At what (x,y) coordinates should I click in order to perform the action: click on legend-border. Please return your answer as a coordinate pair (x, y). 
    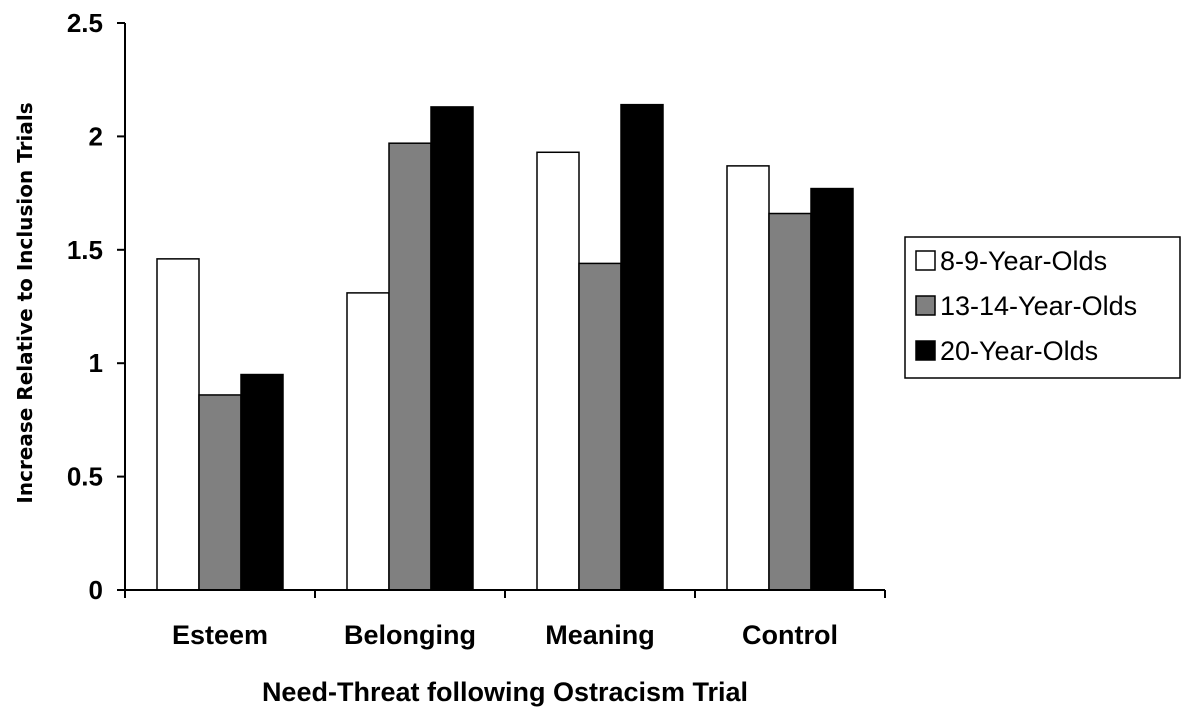
    Looking at the image, I should click on (1042, 307).